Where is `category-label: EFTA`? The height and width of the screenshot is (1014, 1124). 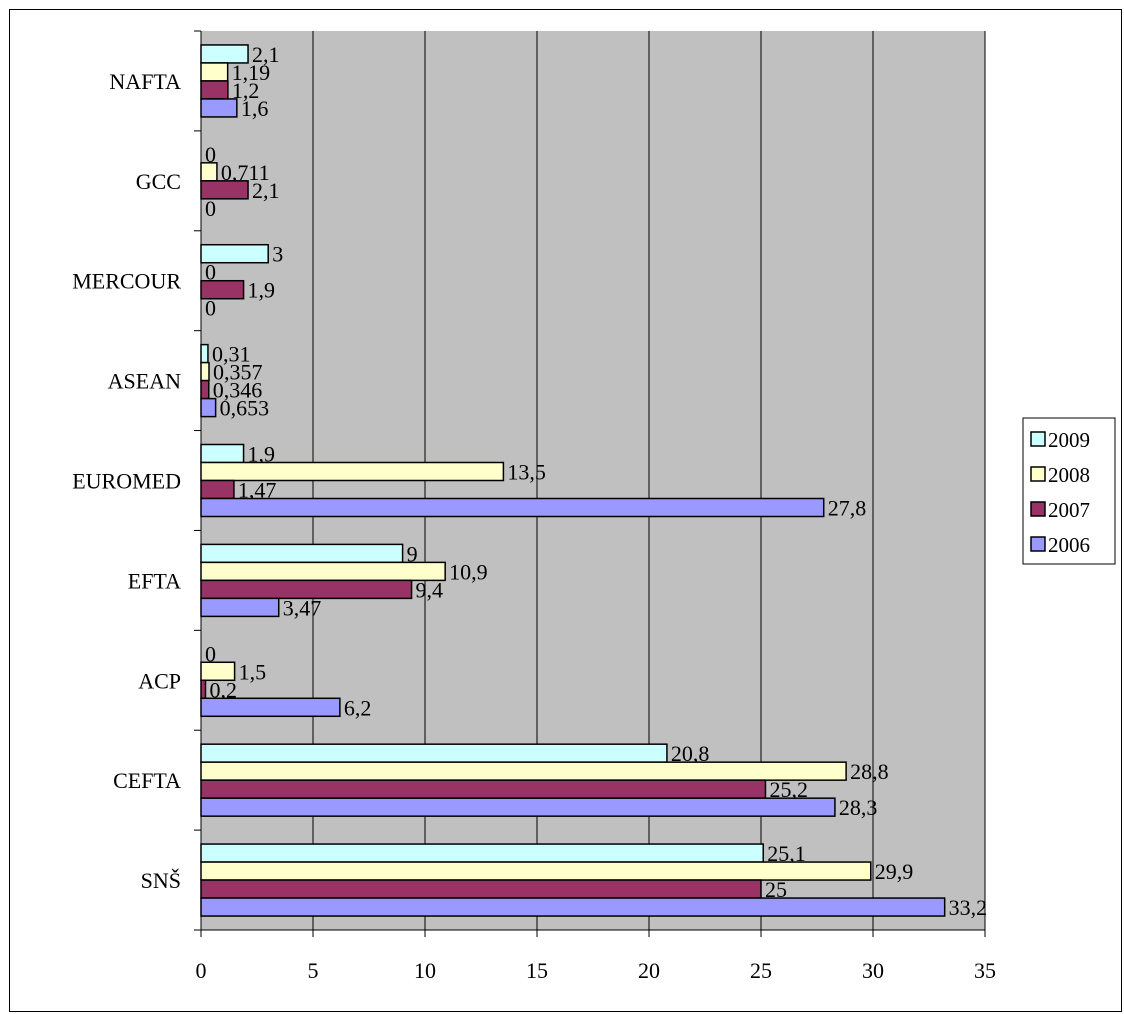 category-label: EFTA is located at coordinates (154, 580).